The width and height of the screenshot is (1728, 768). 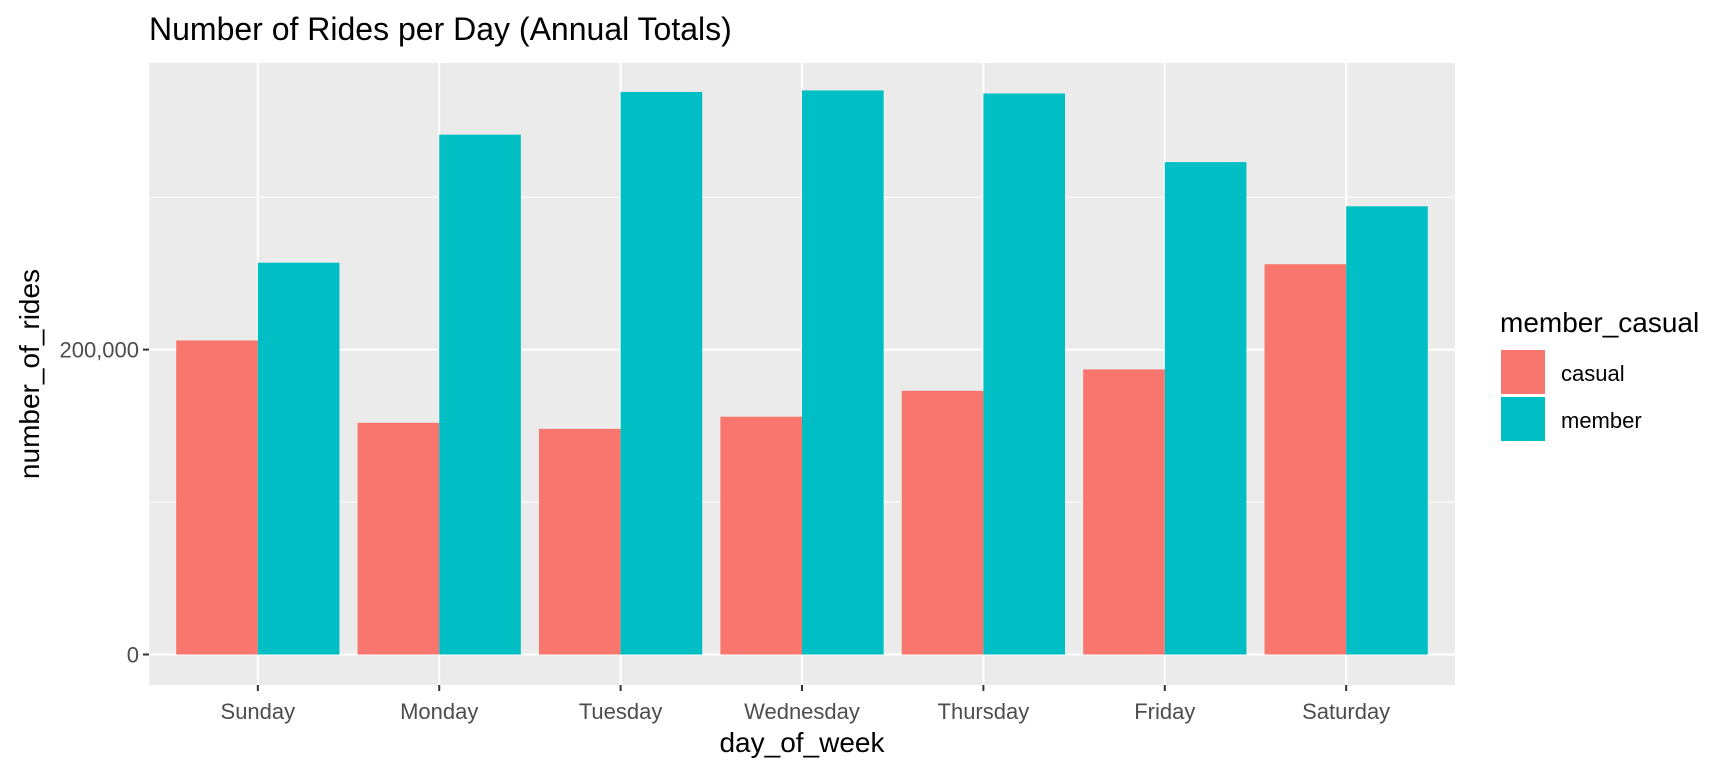 What do you see at coordinates (258, 711) in the screenshot?
I see `x-tick-label: Sunday` at bounding box center [258, 711].